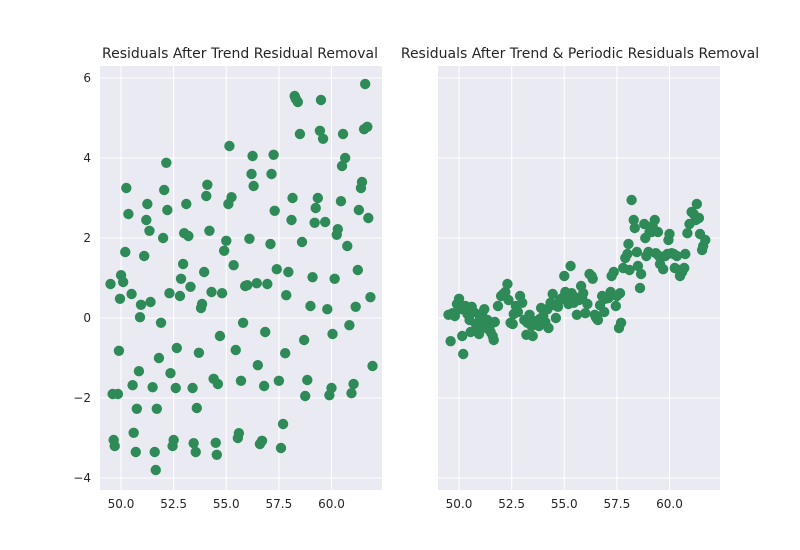 The width and height of the screenshot is (800, 550). Describe the element at coordinates (87, 78) in the screenshot. I see `y-tick-label: 6` at that location.